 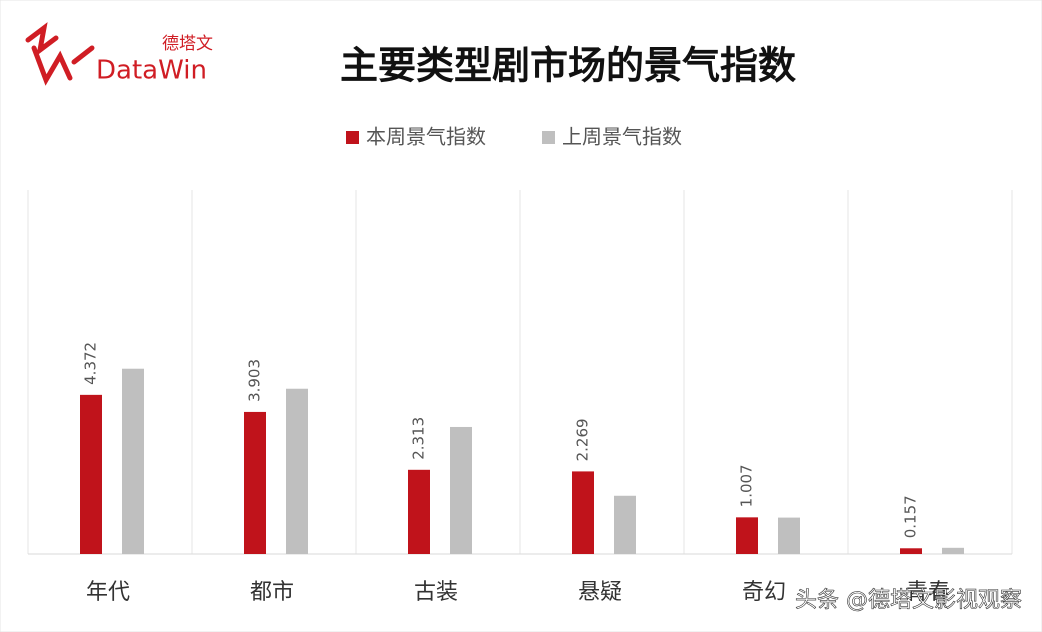 I want to click on logo: 德塔文 DataWin, so click(x=119, y=54).